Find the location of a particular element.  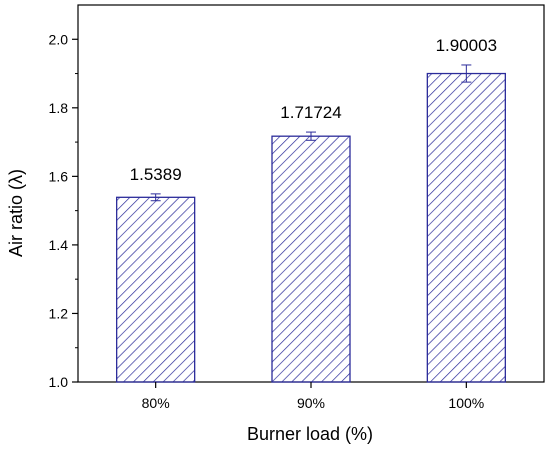

bar-group: 1.71724 is located at coordinates (311, 243).